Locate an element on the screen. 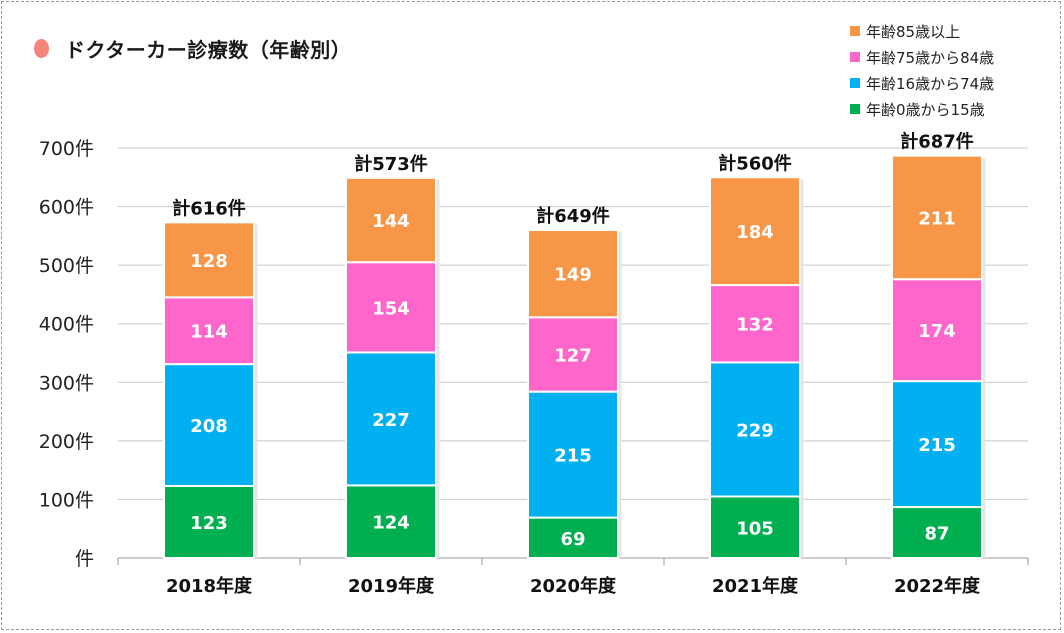 Image resolution: width=1064 pixels, height=633 pixels. data-label: 124 is located at coordinates (391, 523).